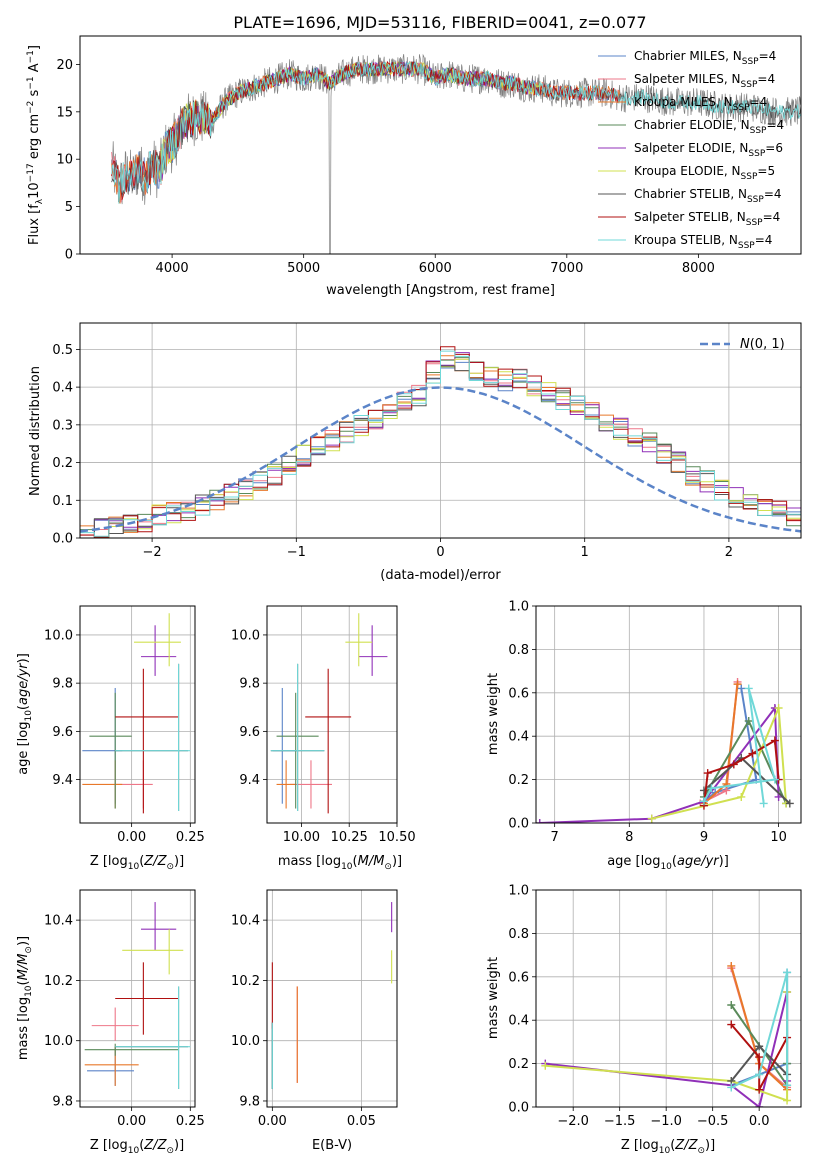  I want to click on y-tick-label: 0.1, so click(62, 501).